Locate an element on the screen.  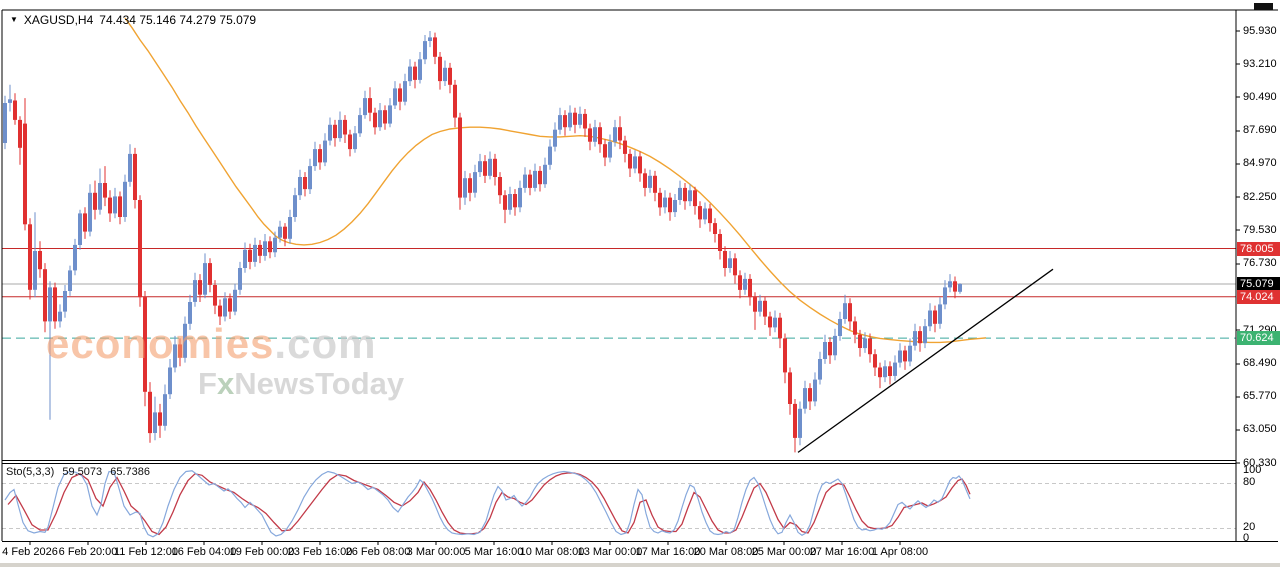
date-tick-label: 26 Feb 08:00 is located at coordinates (378, 552).